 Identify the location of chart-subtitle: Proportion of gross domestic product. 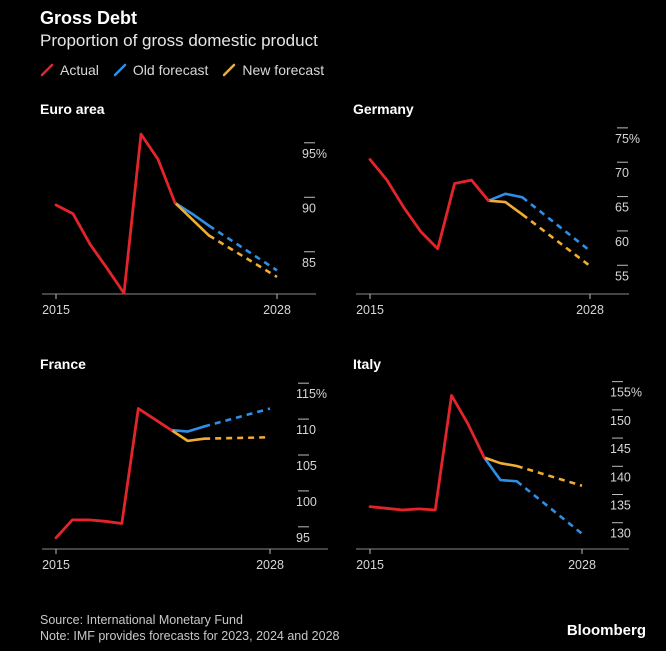
(179, 40).